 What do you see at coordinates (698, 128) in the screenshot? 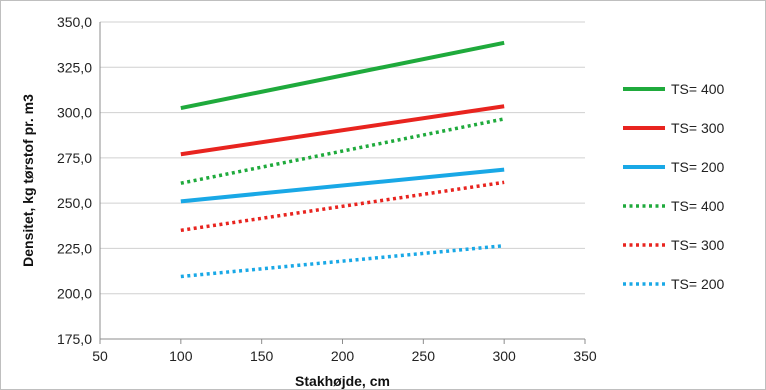
I see `legend-label-2: TS= 300` at bounding box center [698, 128].